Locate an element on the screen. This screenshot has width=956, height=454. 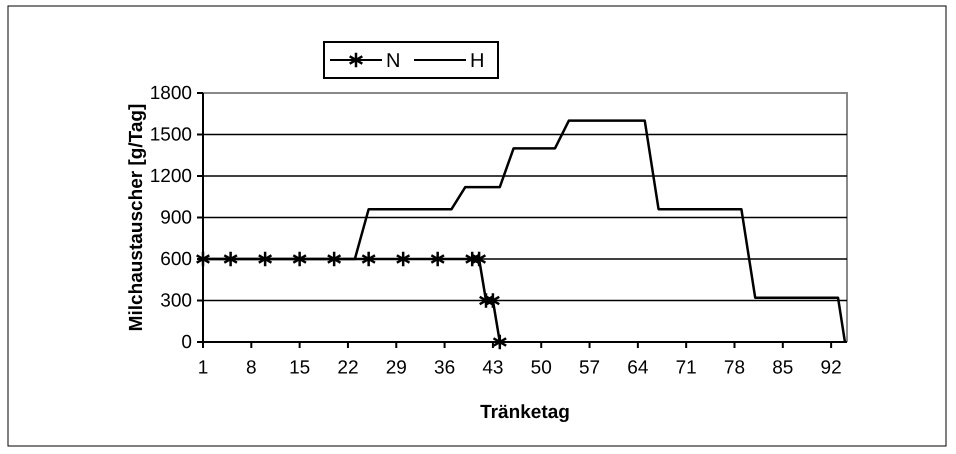
x-tick-label: 29 is located at coordinates (396, 367).